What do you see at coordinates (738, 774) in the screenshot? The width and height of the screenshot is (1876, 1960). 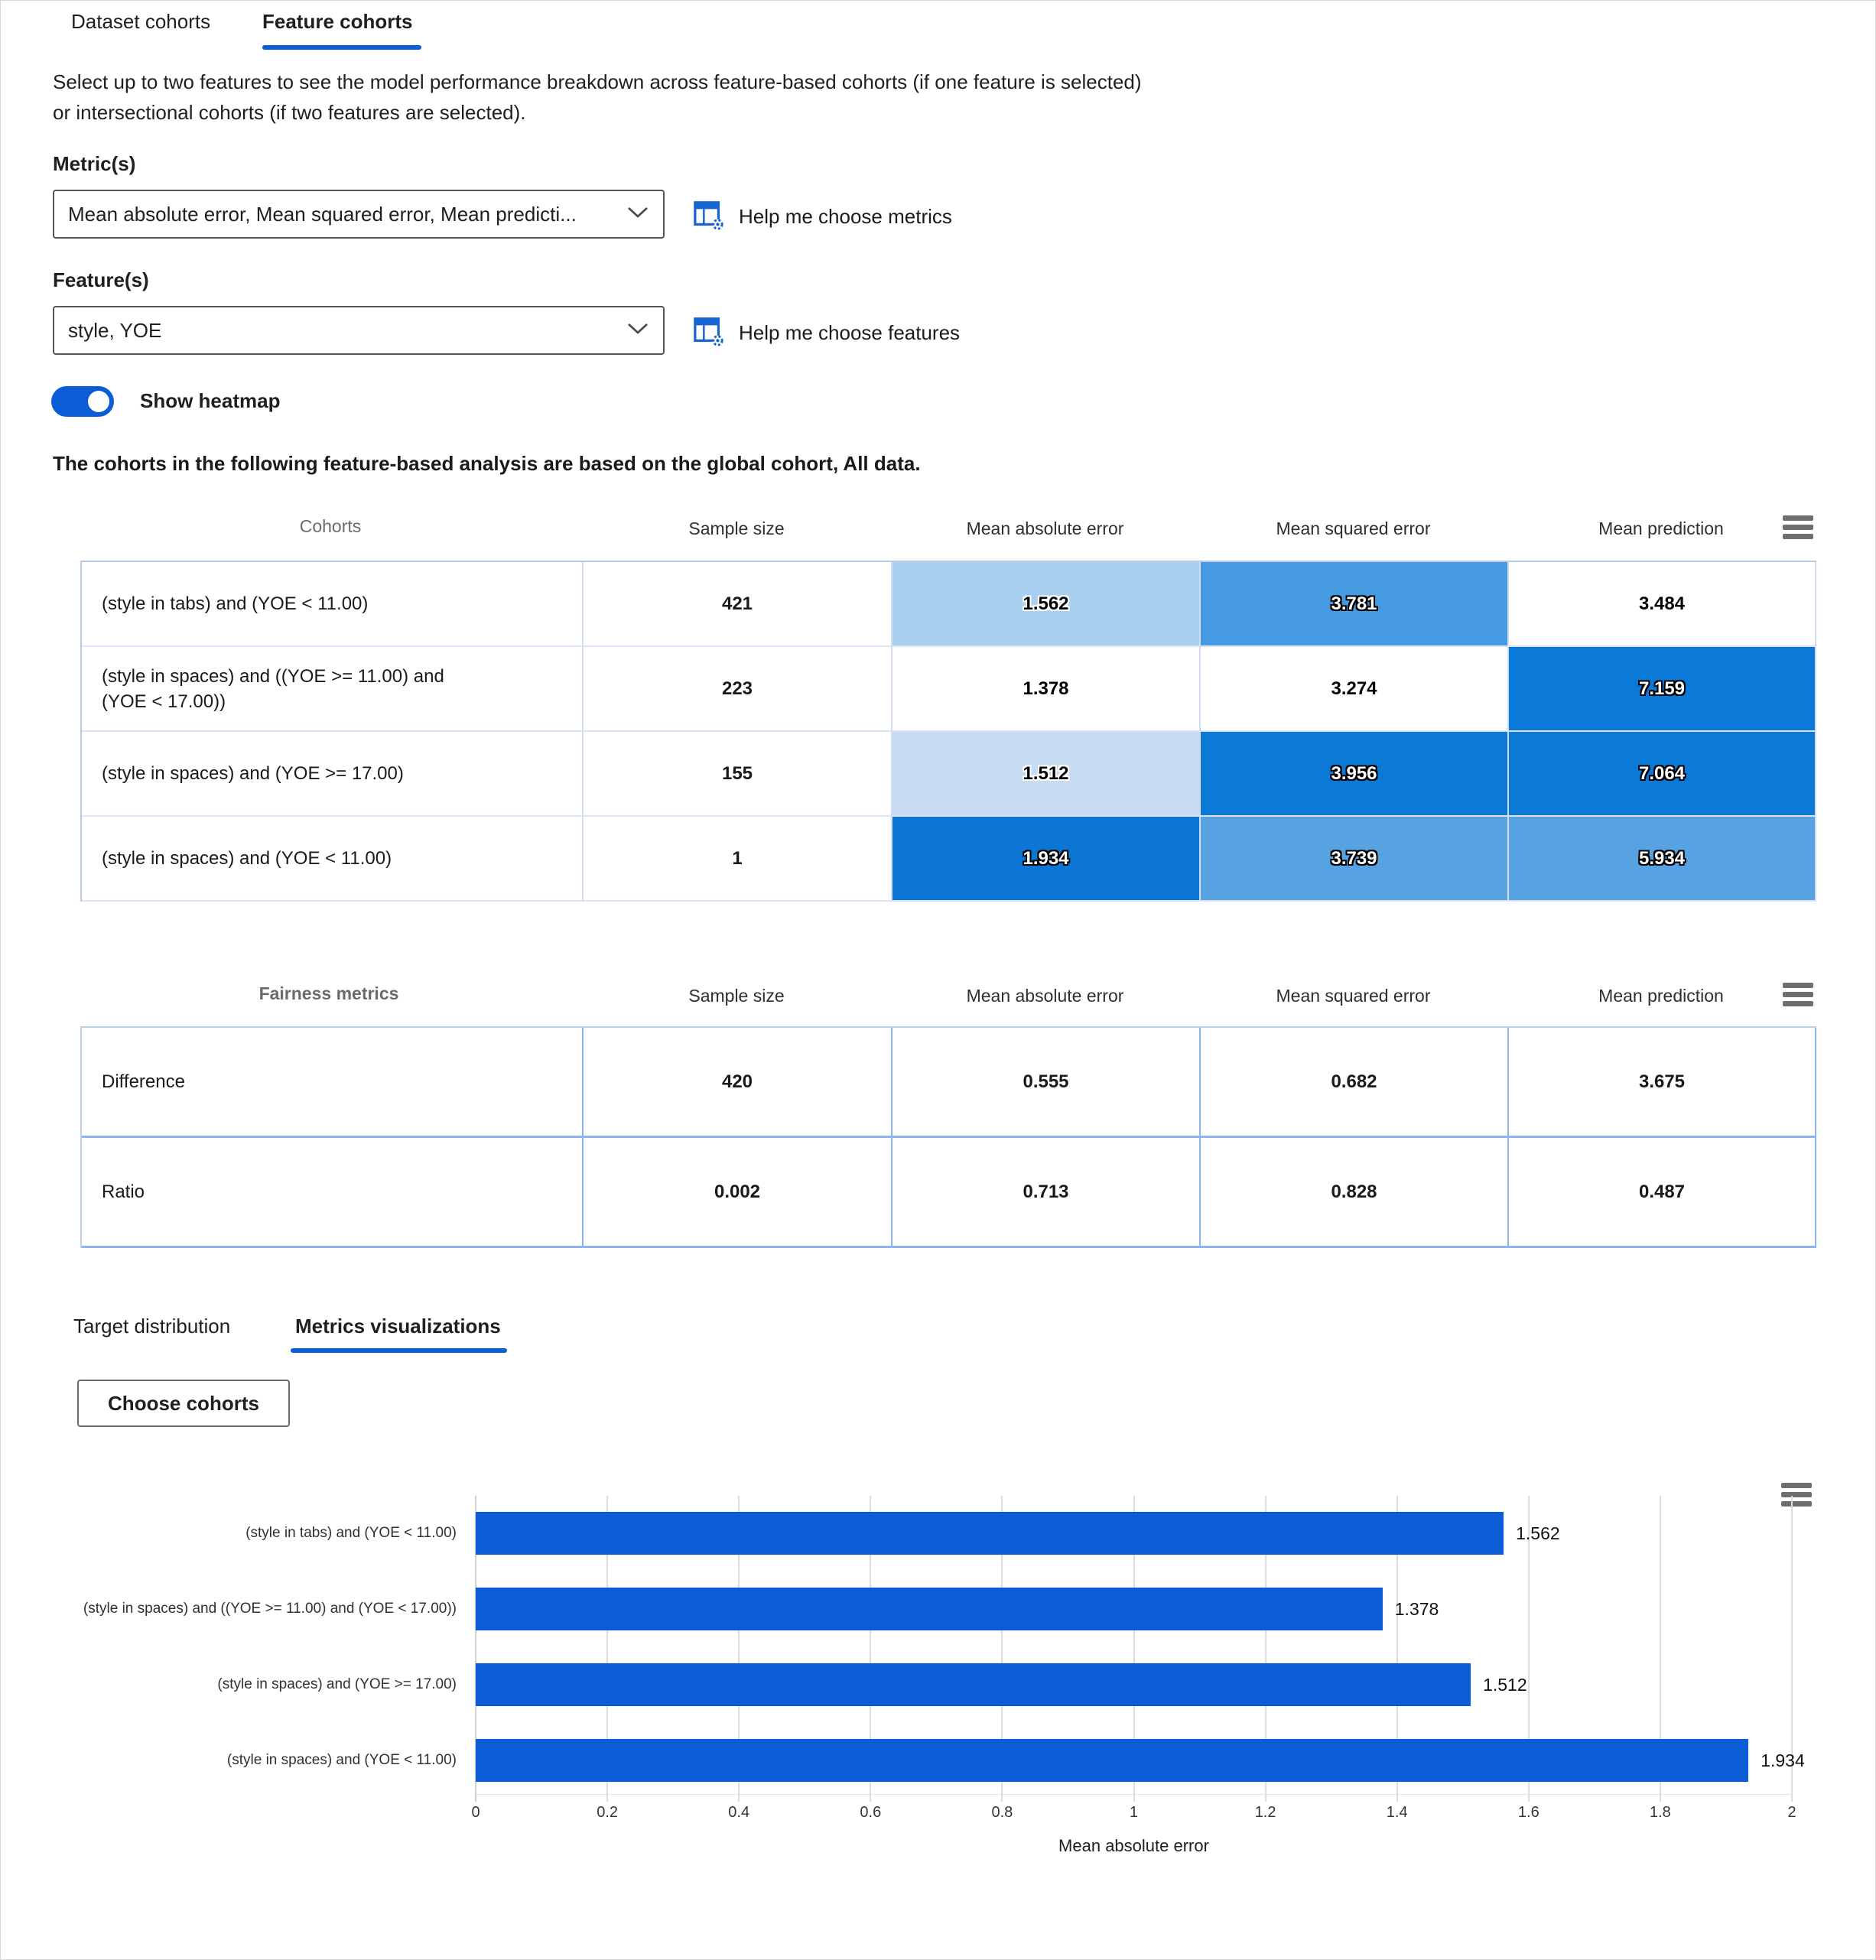 I see `sample-size-cell: 155` at bounding box center [738, 774].